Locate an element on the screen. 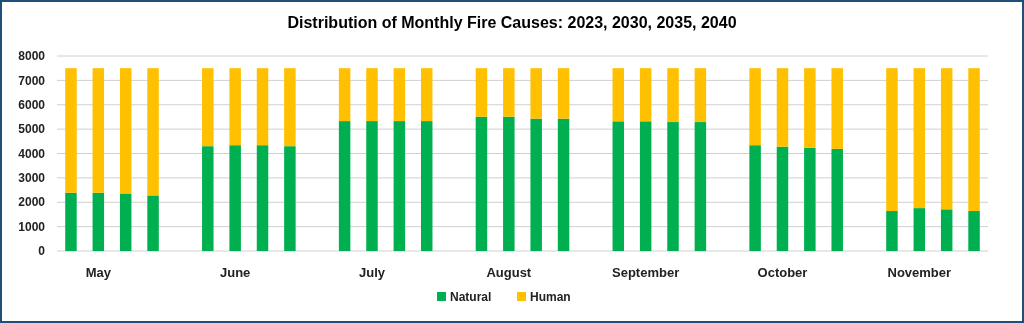  y-tick-label: 7000 is located at coordinates (32, 80).